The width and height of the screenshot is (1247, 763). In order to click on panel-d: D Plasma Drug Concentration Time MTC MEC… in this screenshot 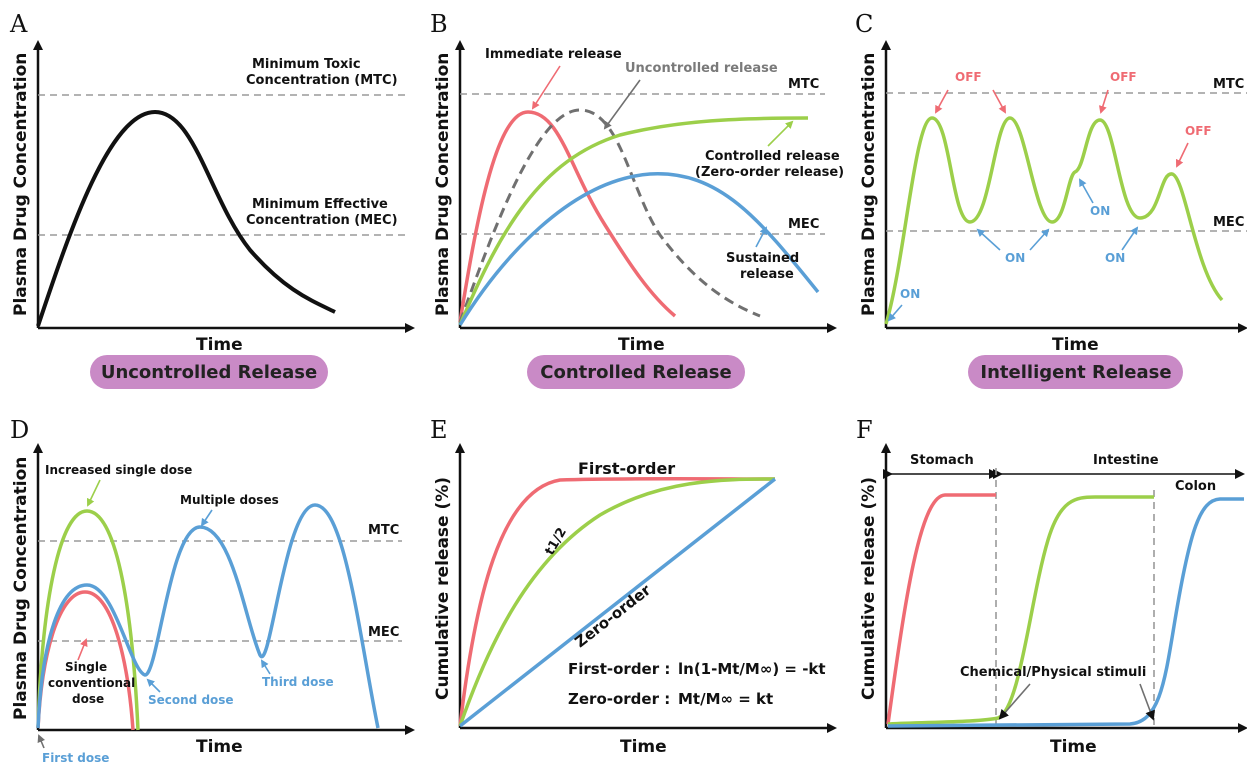, I will do `click(212, 589)`.